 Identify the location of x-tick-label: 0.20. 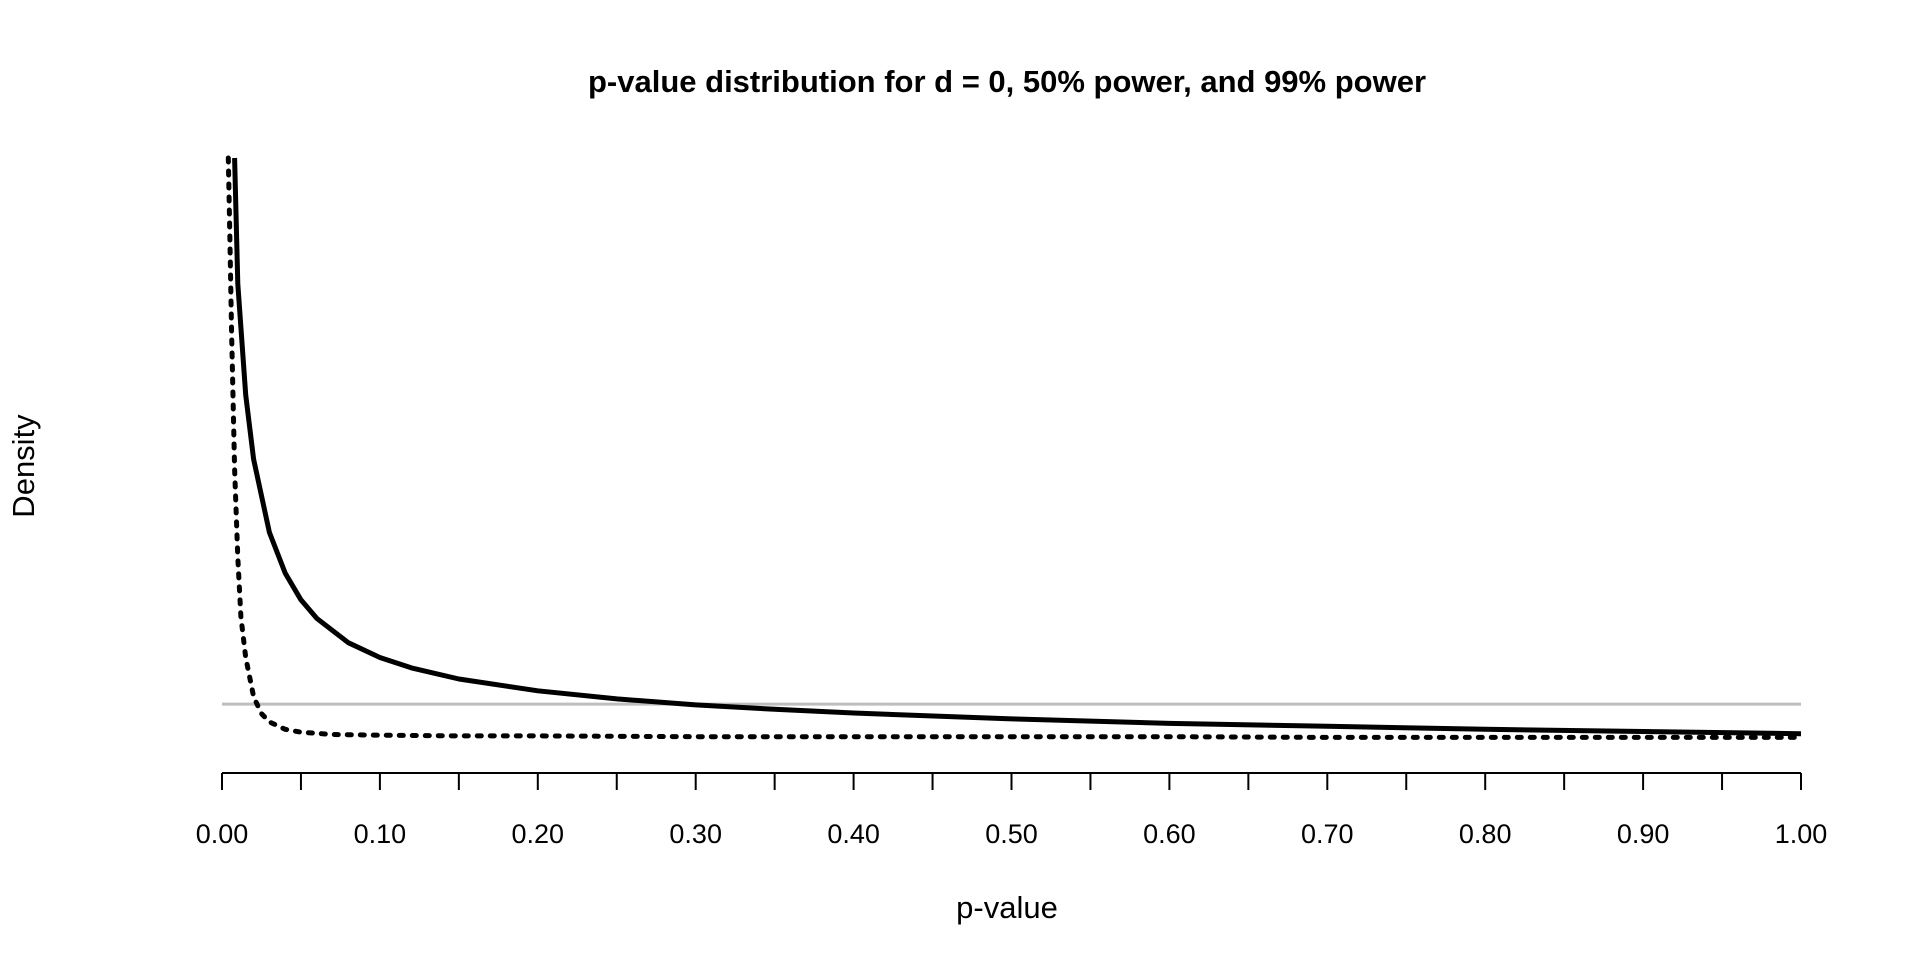
(538, 834).